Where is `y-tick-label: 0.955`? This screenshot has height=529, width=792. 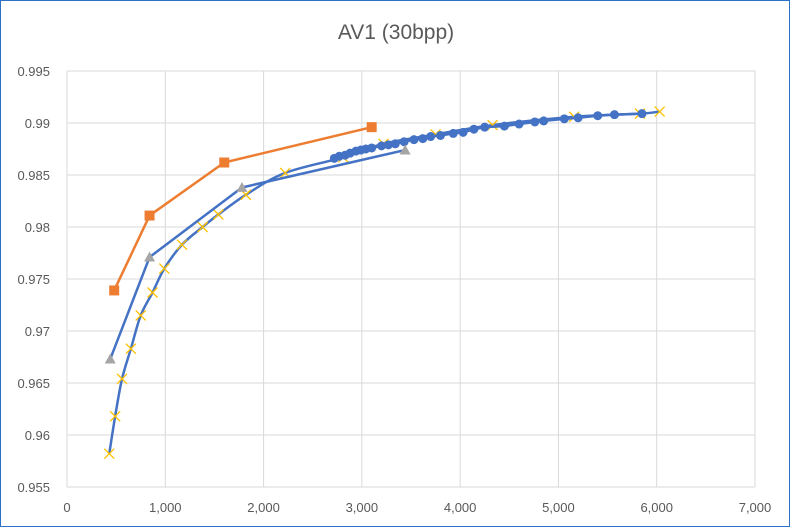 y-tick-label: 0.955 is located at coordinates (33, 487).